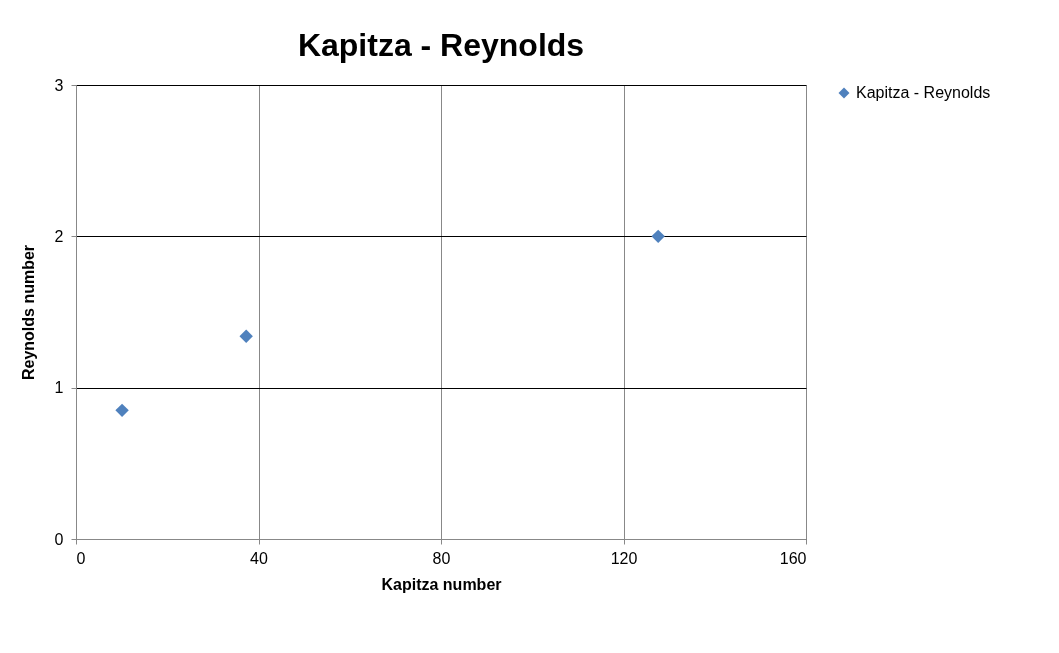  What do you see at coordinates (441, 45) in the screenshot?
I see `chart-title: Kapitza - Reynolds` at bounding box center [441, 45].